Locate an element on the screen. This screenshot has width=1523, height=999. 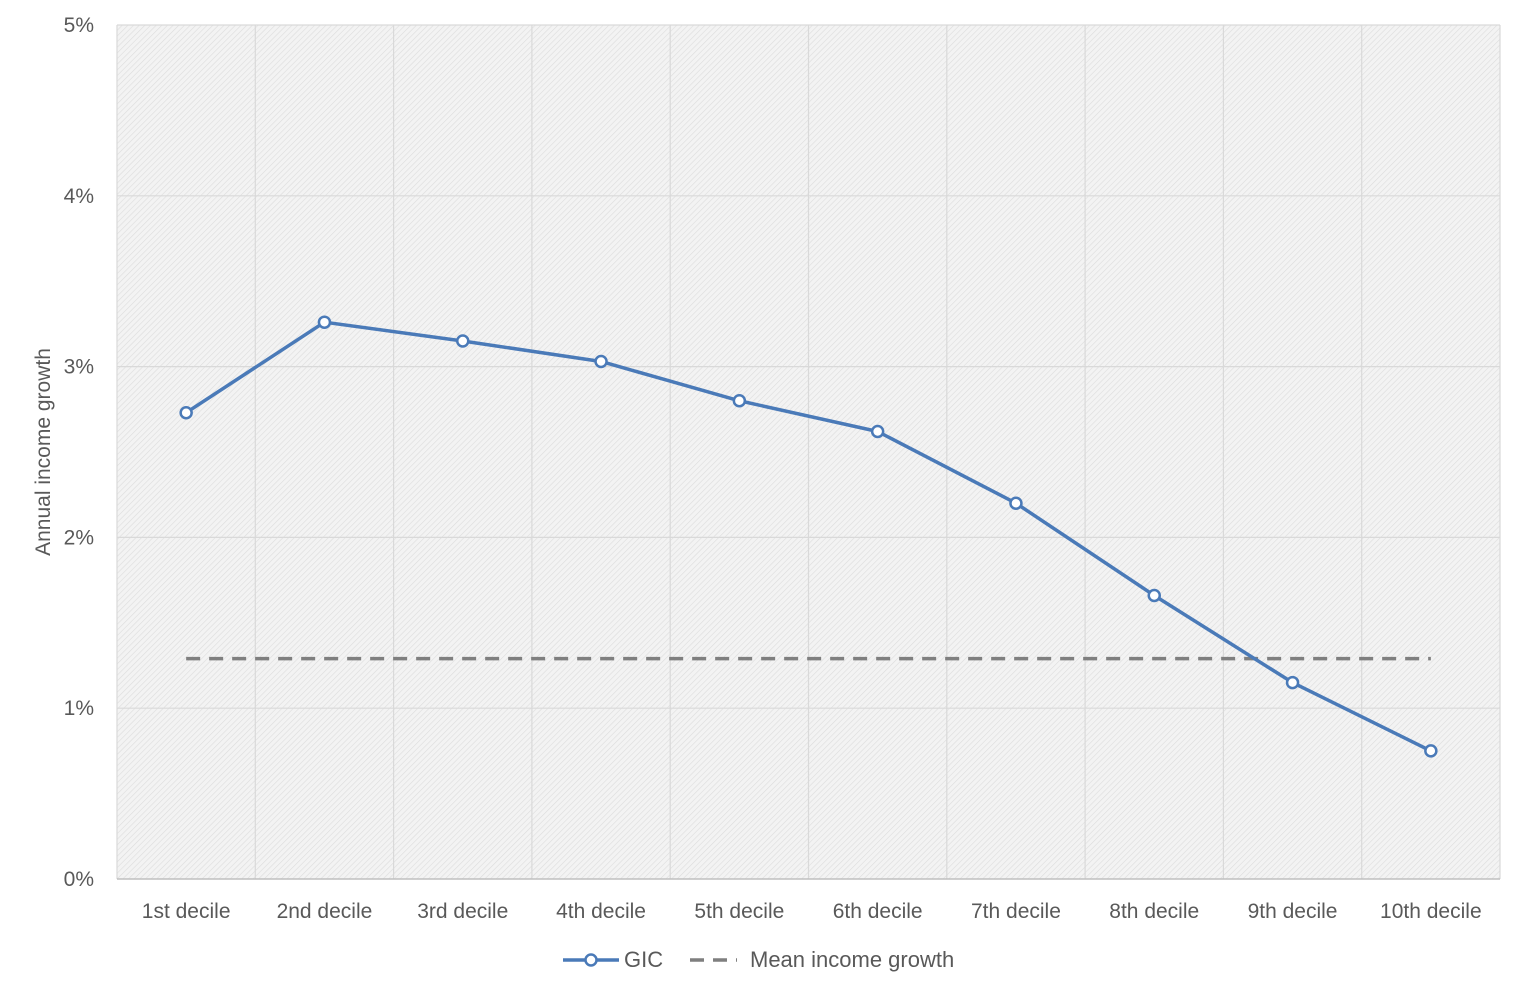
x-tick-label: 6th decile is located at coordinates (878, 911).